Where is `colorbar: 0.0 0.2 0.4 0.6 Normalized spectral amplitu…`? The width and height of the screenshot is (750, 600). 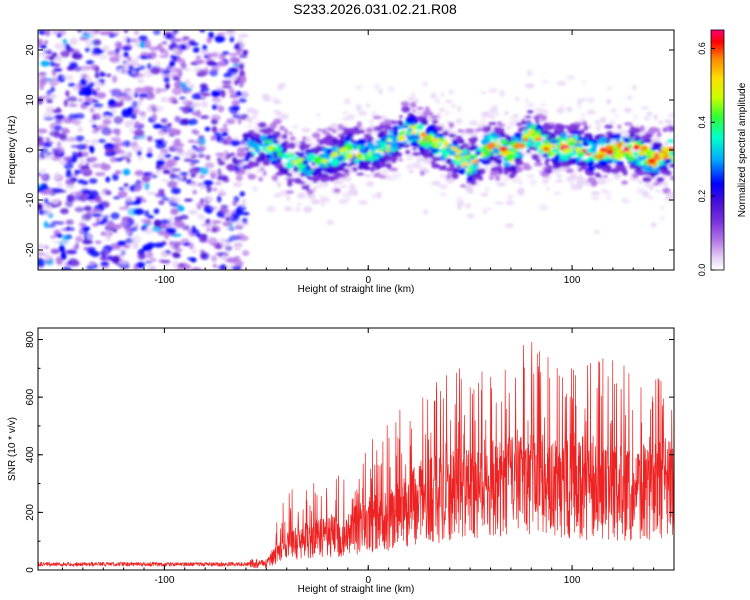
colorbar: 0.0 0.2 0.4 0.6 Normalized spectral amplitu… is located at coordinates (722, 152).